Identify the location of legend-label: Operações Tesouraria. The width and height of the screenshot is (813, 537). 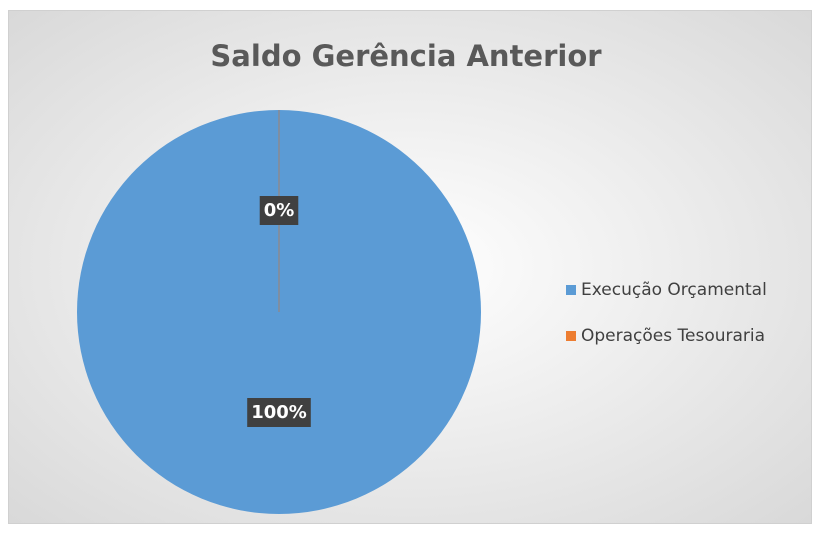
(673, 336).